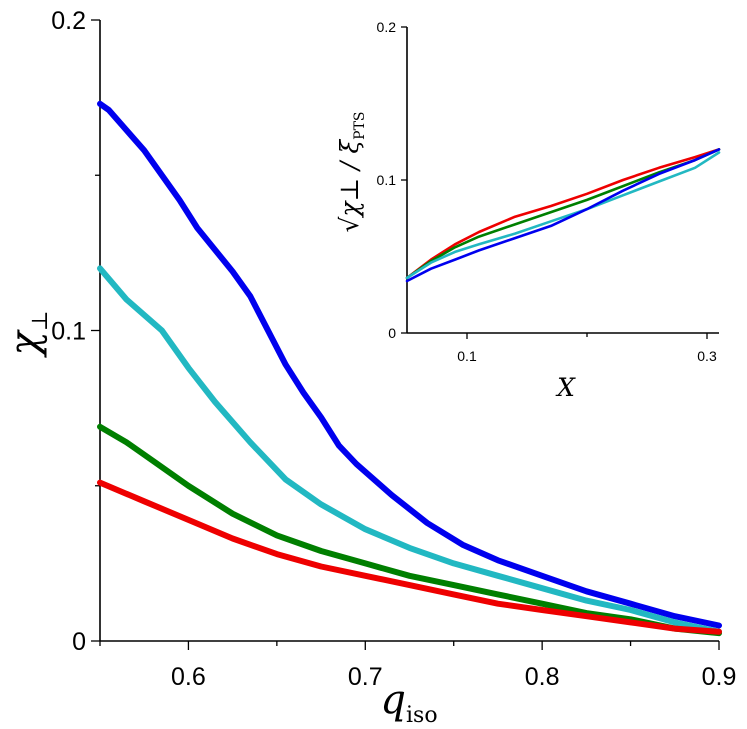  I want to click on x-axis-title-main: q, so click(393, 700).